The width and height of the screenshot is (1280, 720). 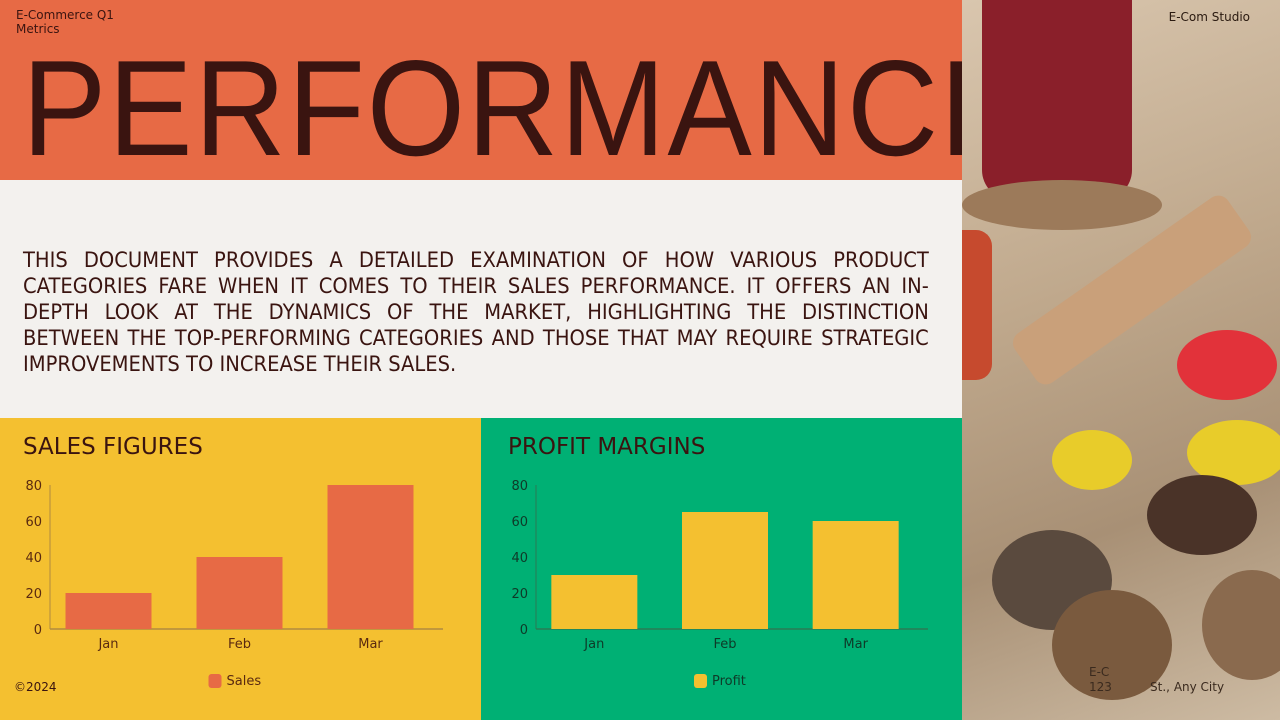 What do you see at coordinates (1157, 687) in the screenshot?
I see `address-line-2: 123 St., Any City` at bounding box center [1157, 687].